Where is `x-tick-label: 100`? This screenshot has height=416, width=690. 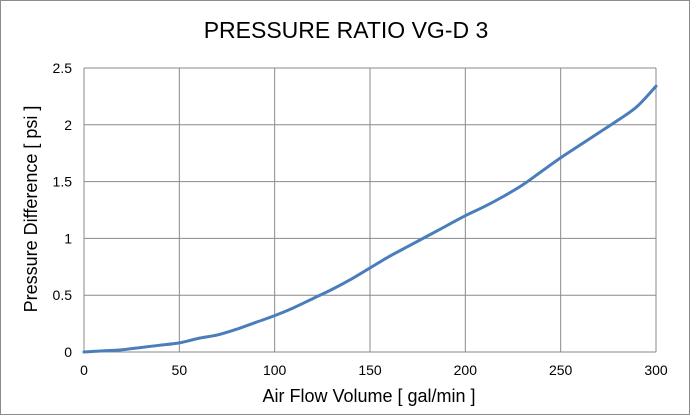 x-tick-label: 100 is located at coordinates (275, 370).